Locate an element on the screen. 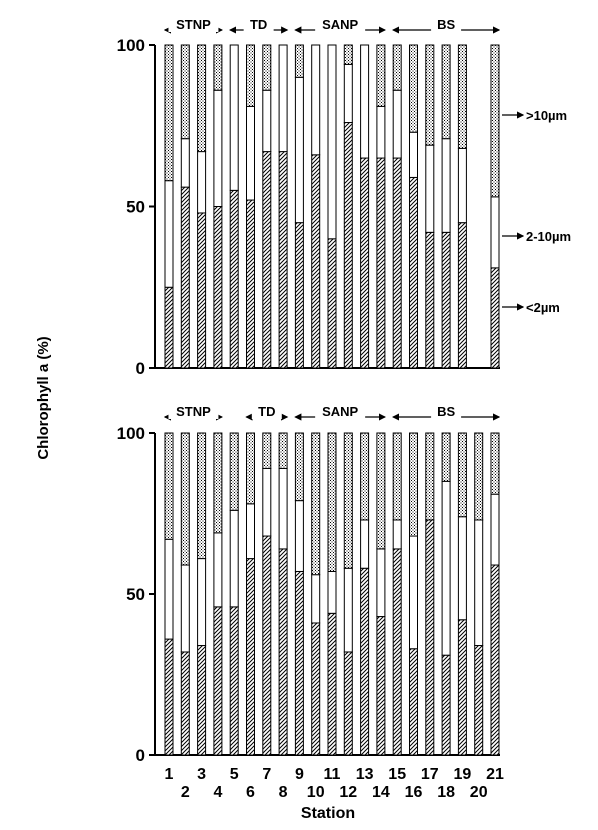 The height and width of the screenshot is (830, 598). bar-segment-st8-mid is located at coordinates (283, 98).